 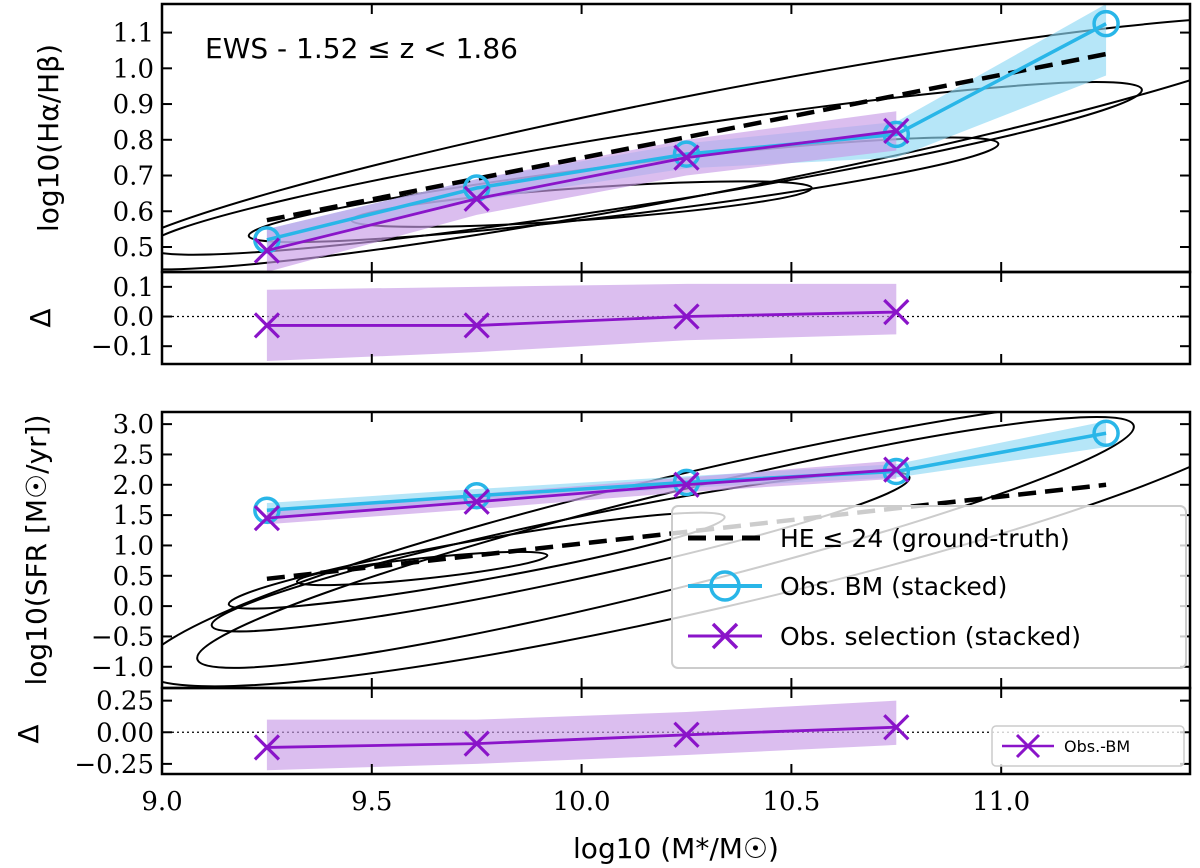 I want to click on series-line-bm, so click(x=686, y=472).